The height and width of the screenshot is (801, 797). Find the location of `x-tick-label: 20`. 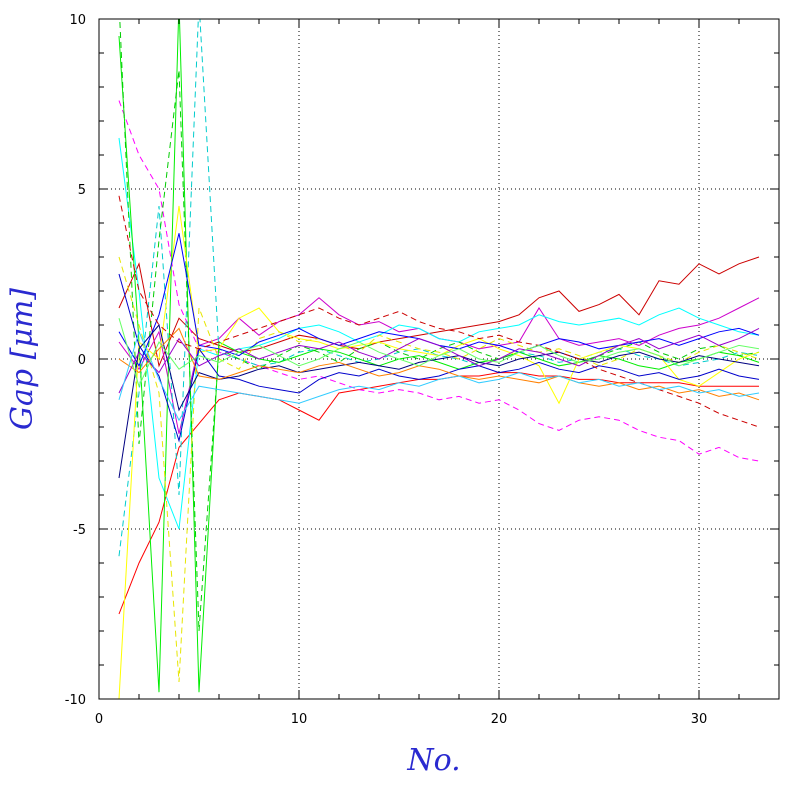

x-tick-label: 20 is located at coordinates (499, 719).